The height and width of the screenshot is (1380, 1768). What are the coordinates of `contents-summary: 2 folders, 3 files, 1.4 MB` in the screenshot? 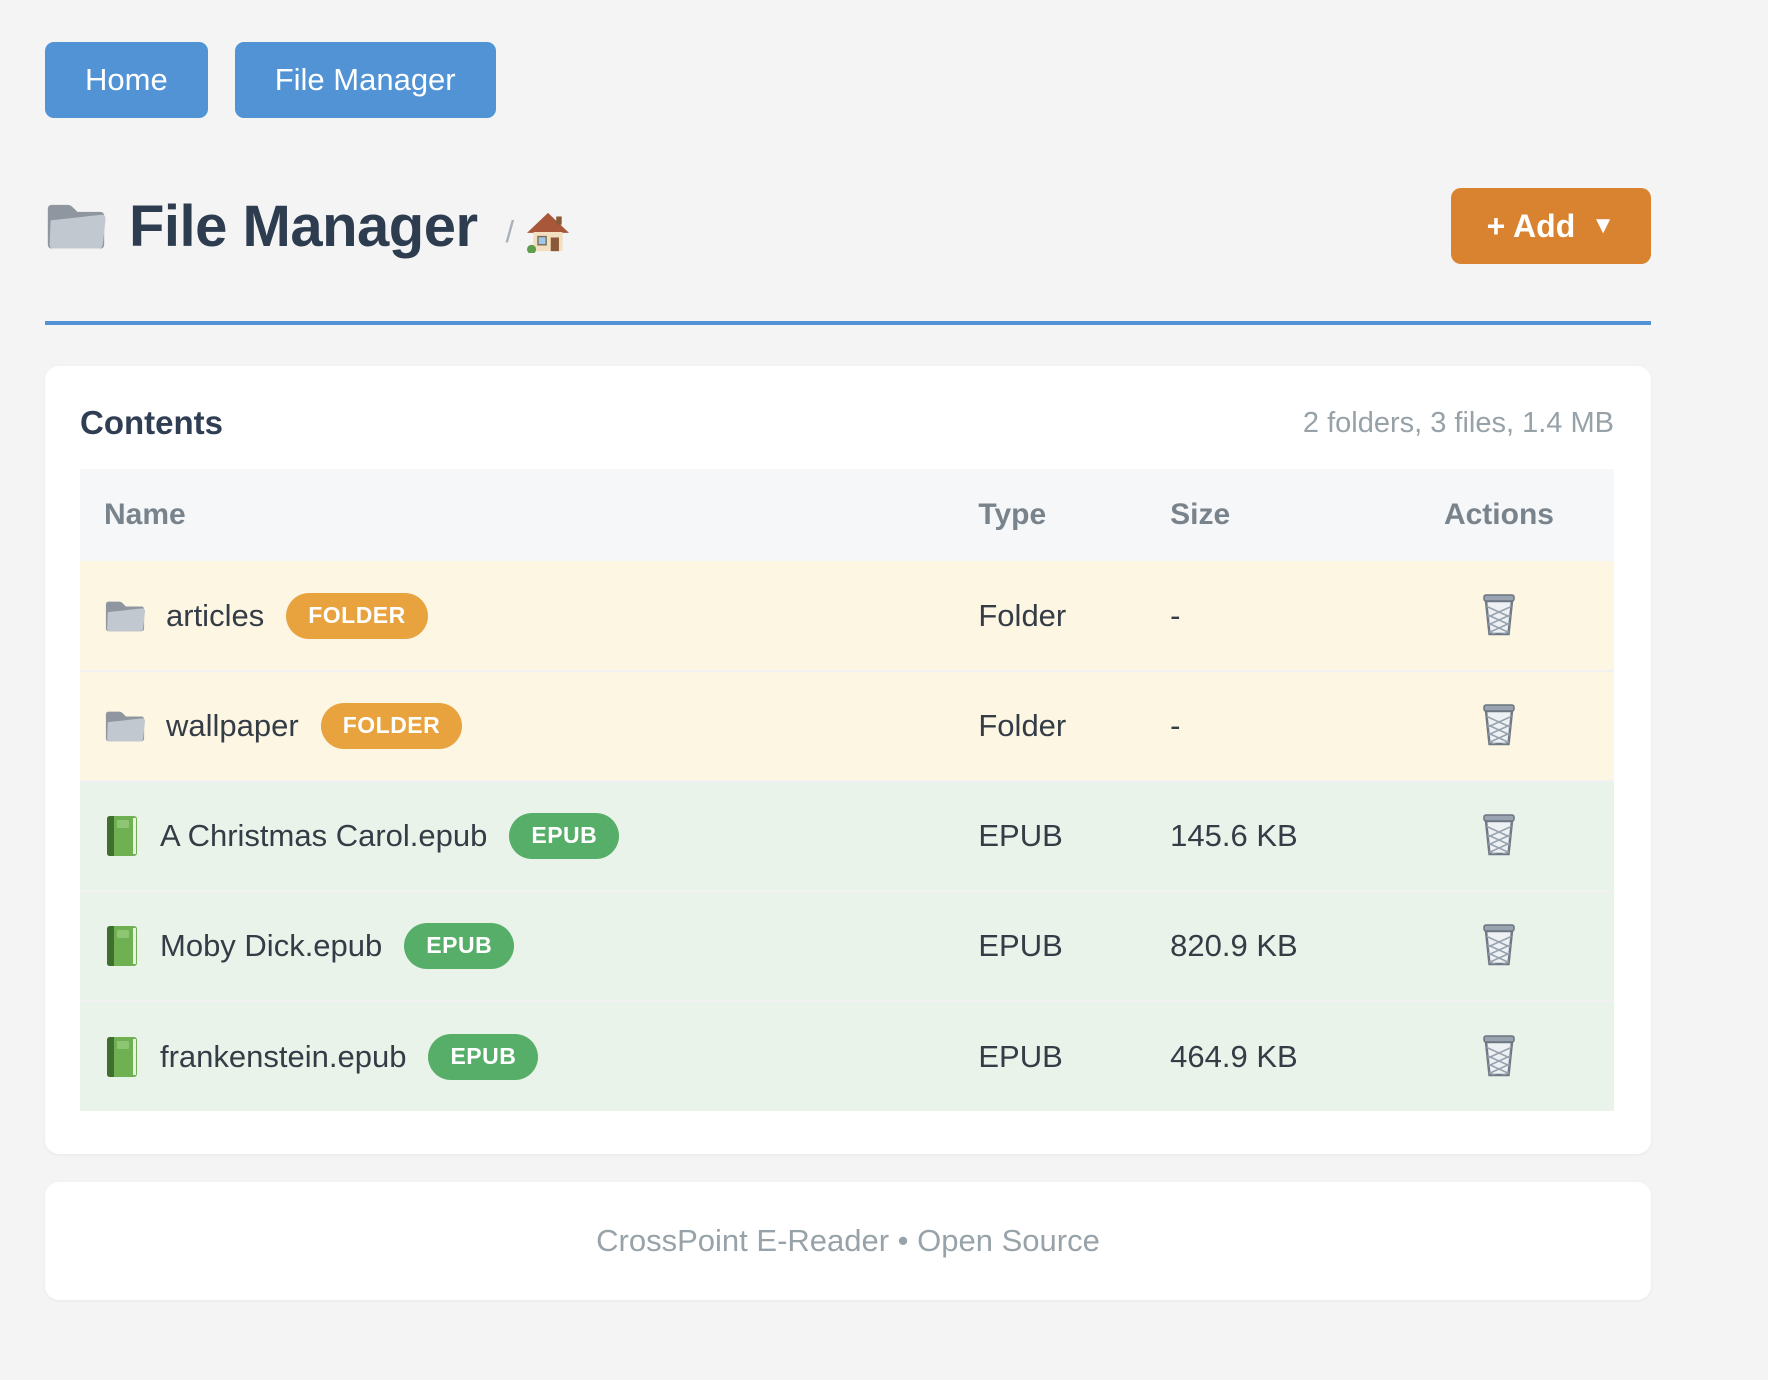 It's located at (1458, 422).